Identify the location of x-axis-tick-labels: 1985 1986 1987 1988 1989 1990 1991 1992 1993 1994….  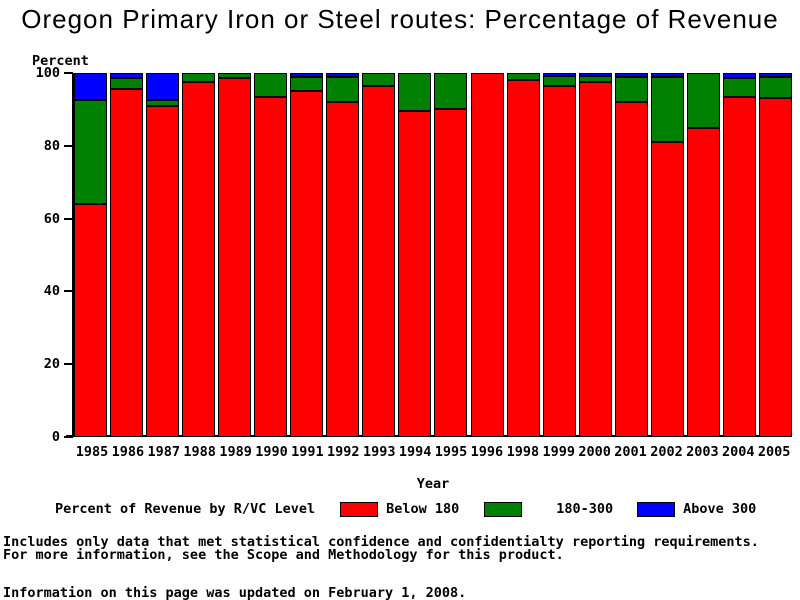
(433, 452).